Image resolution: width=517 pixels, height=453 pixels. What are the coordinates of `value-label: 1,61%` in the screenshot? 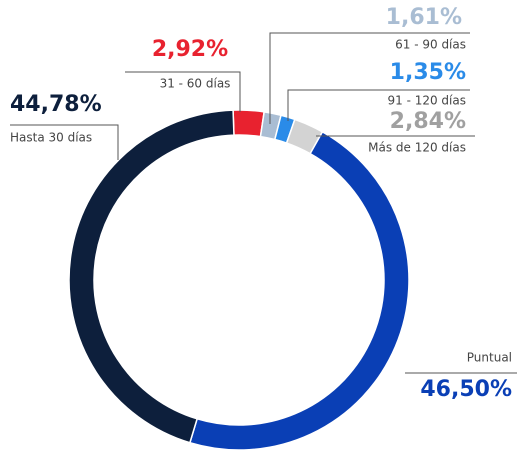 It's located at (424, 17).